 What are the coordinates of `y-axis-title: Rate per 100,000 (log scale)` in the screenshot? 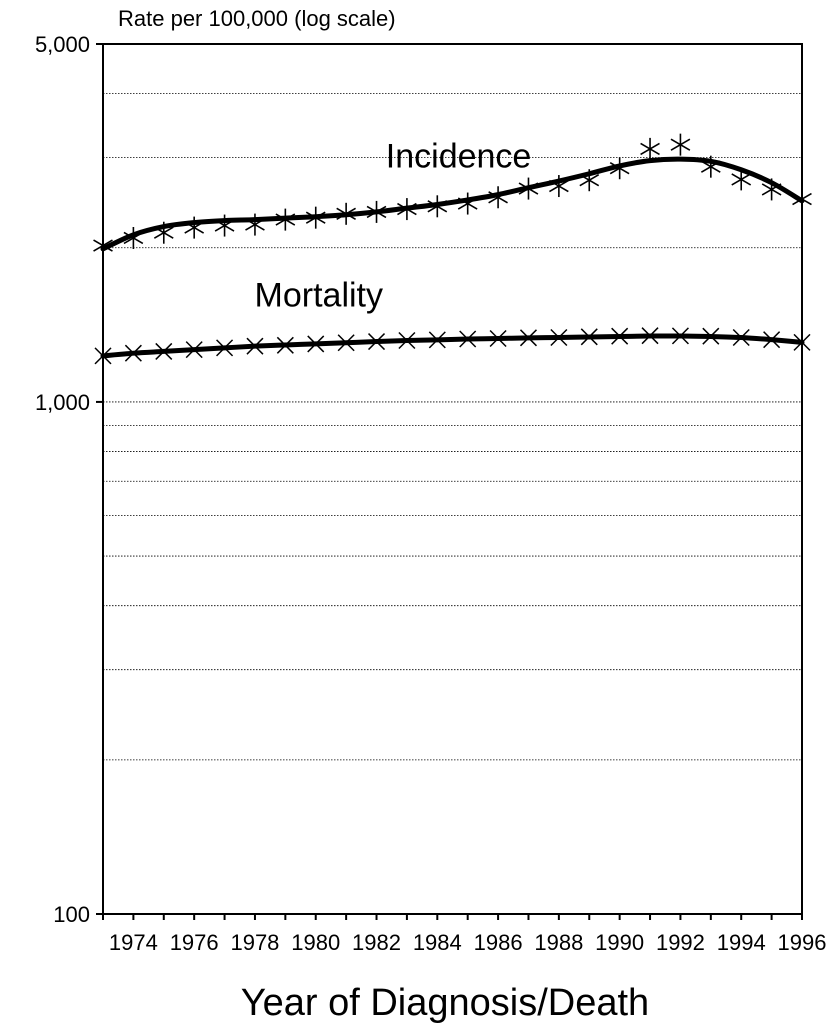 It's located at (257, 18).